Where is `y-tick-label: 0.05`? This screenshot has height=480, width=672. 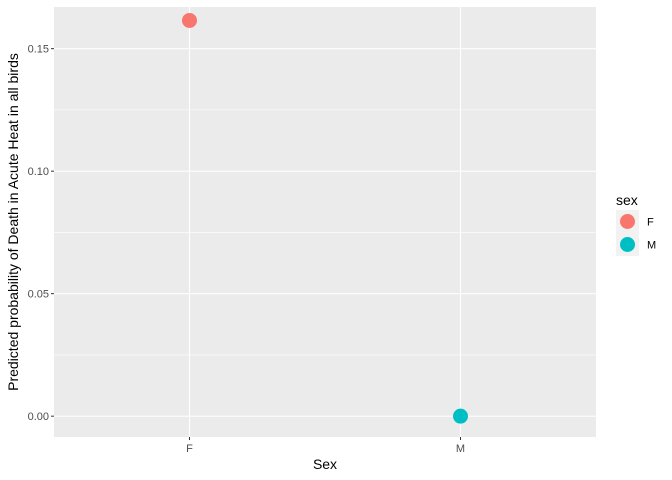
y-tick-label: 0.05 is located at coordinates (38, 295).